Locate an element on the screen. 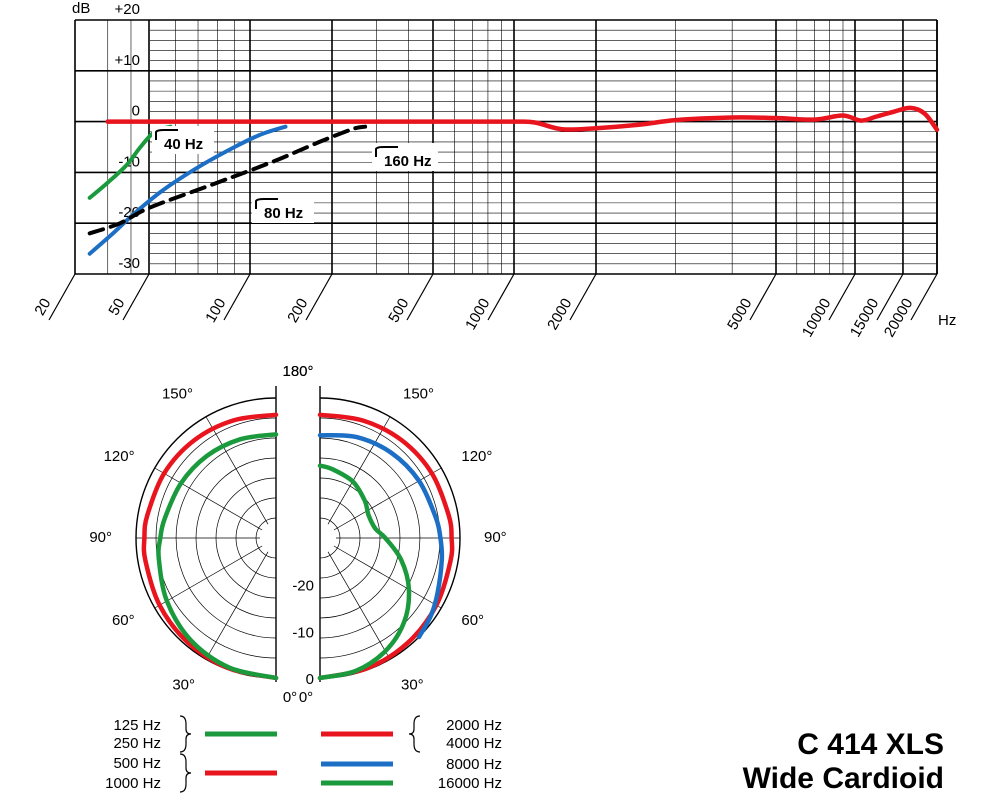 This screenshot has height=800, width=1000. legend-label: 500 Hz is located at coordinates (137, 763).